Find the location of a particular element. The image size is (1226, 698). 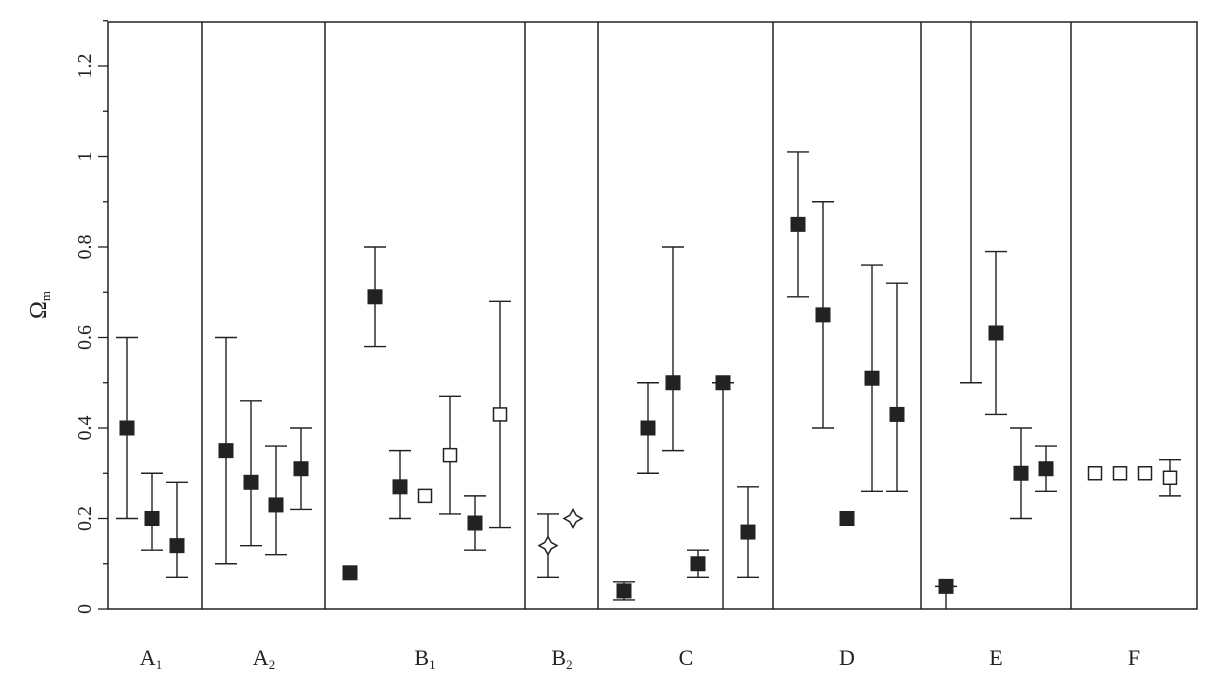

y-tick-label: 0 is located at coordinates (85, 609).